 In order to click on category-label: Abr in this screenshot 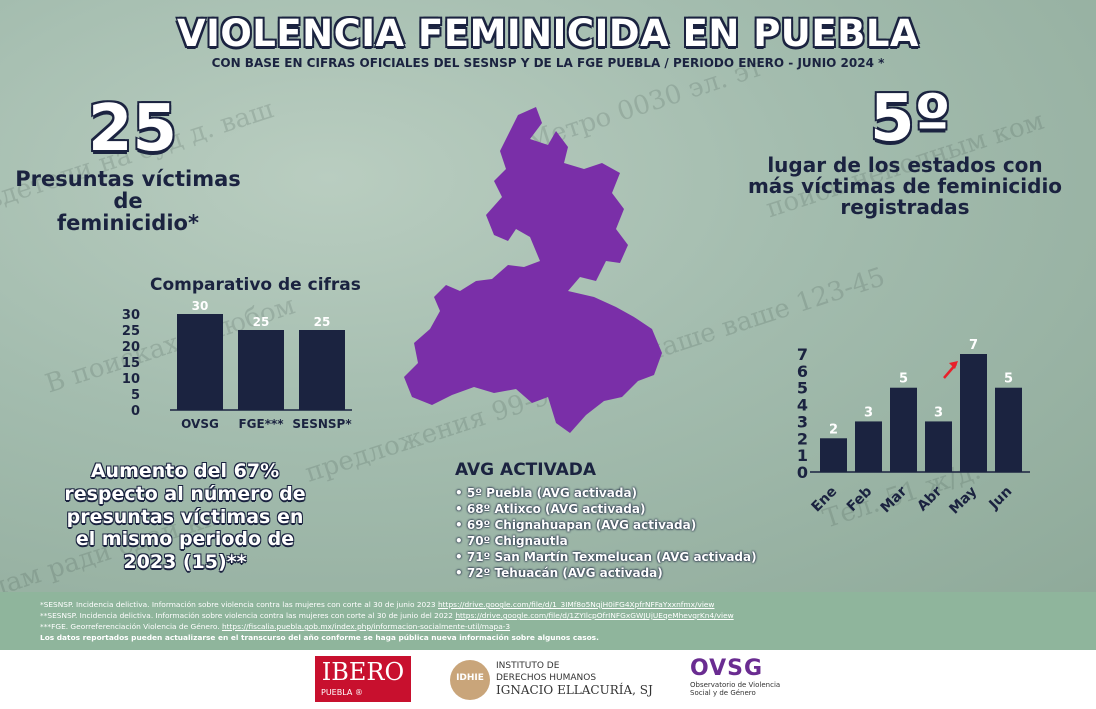, I will do `click(929, 498)`.